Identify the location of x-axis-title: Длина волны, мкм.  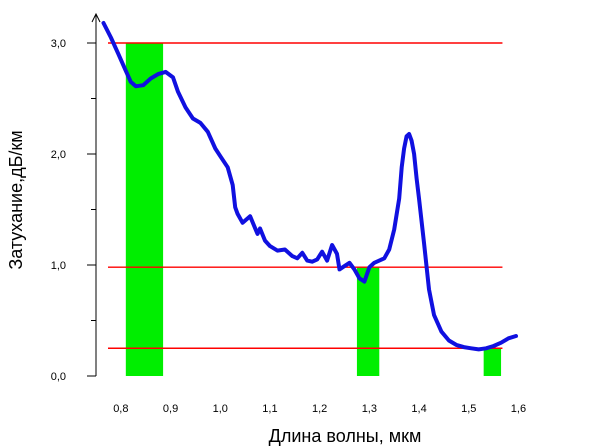
(345, 436).